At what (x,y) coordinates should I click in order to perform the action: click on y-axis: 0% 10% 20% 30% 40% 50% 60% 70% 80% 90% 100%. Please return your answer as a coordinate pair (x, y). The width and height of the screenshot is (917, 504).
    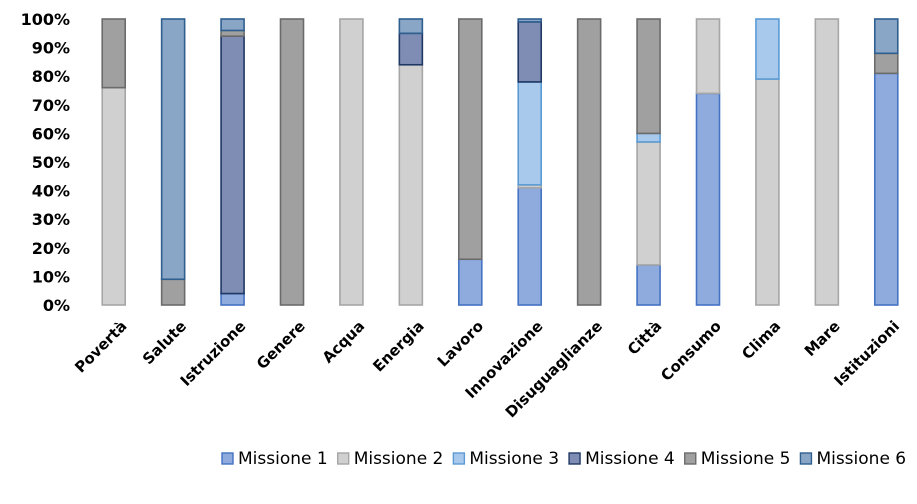
    Looking at the image, I should click on (45, 162).